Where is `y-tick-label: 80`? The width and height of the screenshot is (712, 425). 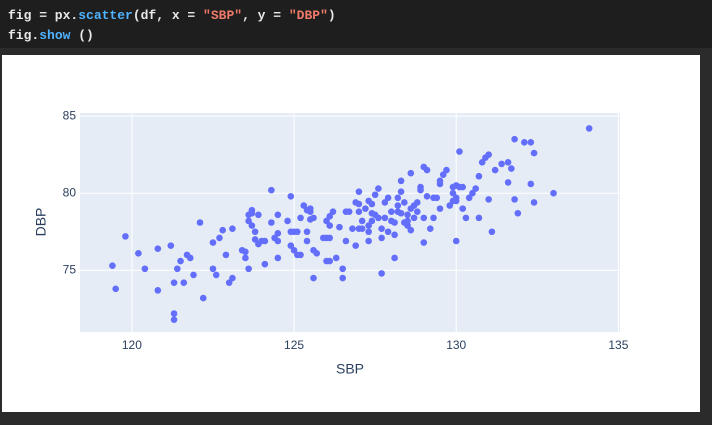
y-tick-label: 80 is located at coordinates (70, 192).